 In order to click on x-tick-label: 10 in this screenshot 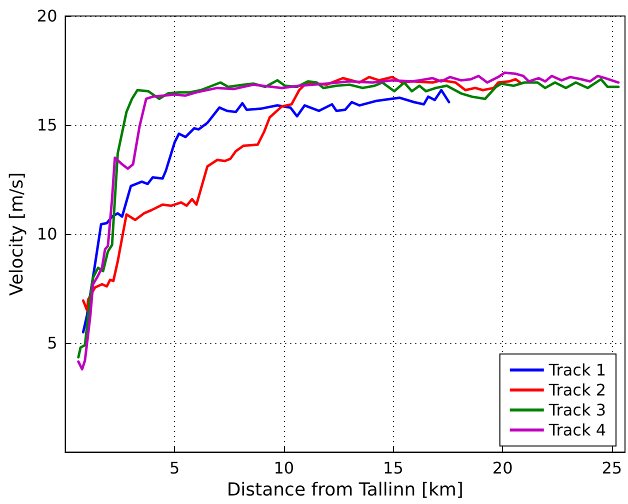, I will do `click(284, 468)`.